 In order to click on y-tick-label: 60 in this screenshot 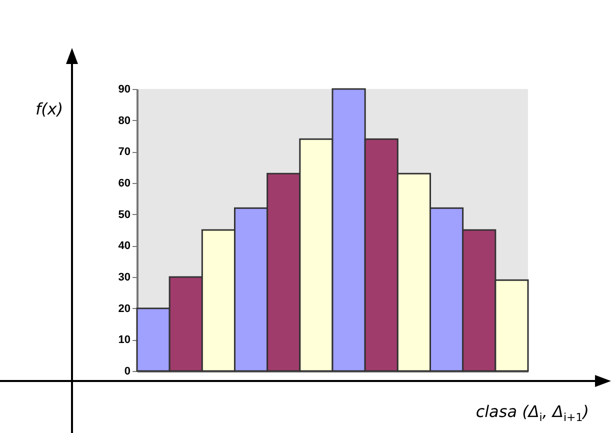, I will do `click(124, 184)`.